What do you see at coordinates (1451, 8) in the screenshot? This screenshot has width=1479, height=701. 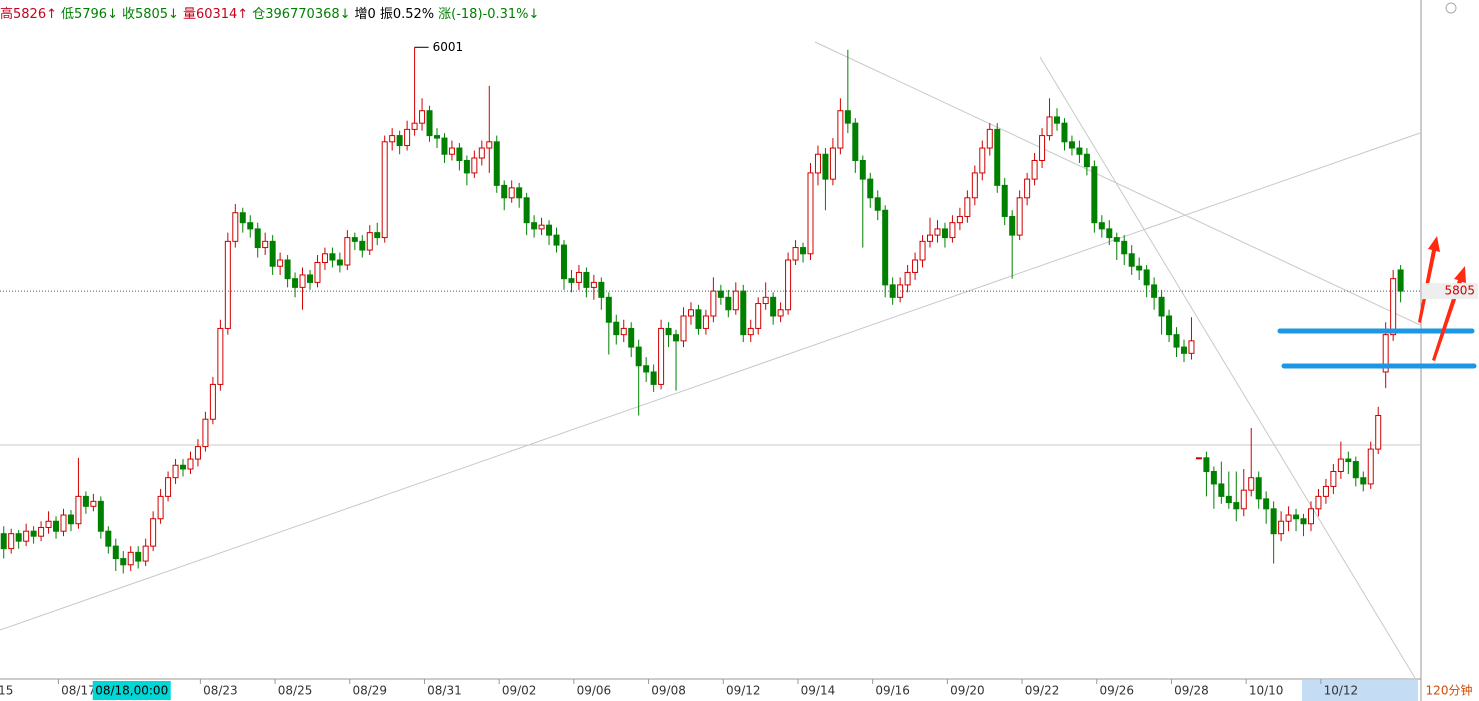 I see `settings-icon` at bounding box center [1451, 8].